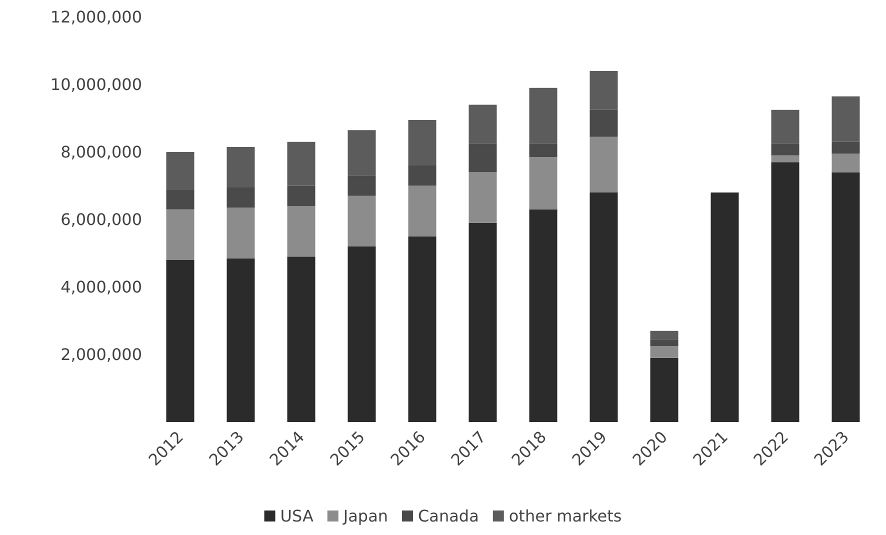 This screenshot has width=886, height=535. What do you see at coordinates (96, 84) in the screenshot?
I see `y-tick-label: 10,000,000` at bounding box center [96, 84].